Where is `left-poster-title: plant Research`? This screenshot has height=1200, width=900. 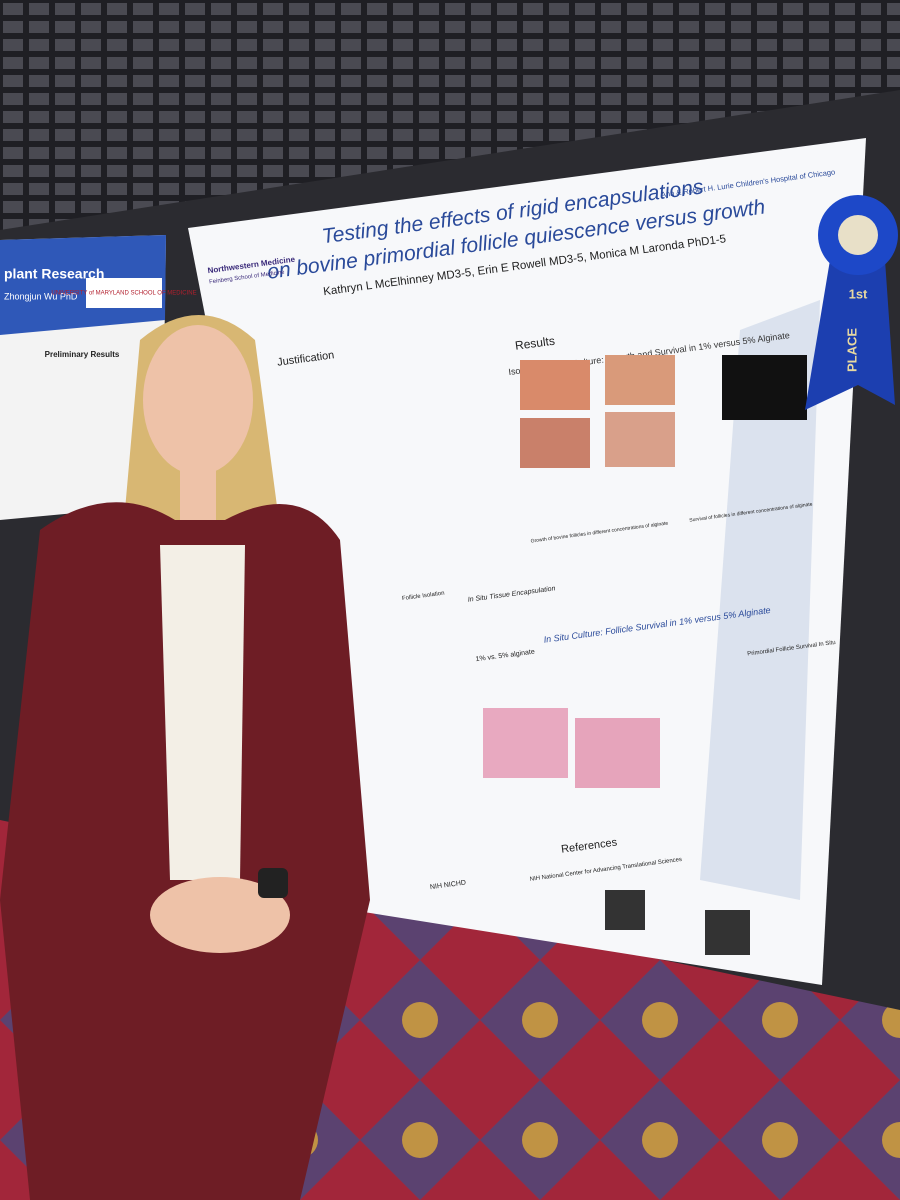
left-poster-title: plant Research is located at coordinates (54, 274).